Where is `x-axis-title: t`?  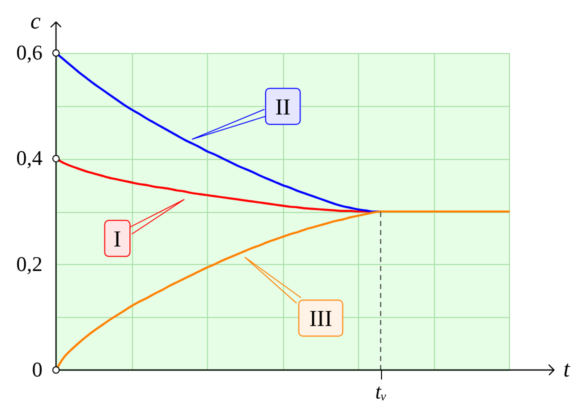 x-axis-title: t is located at coordinates (566, 369).